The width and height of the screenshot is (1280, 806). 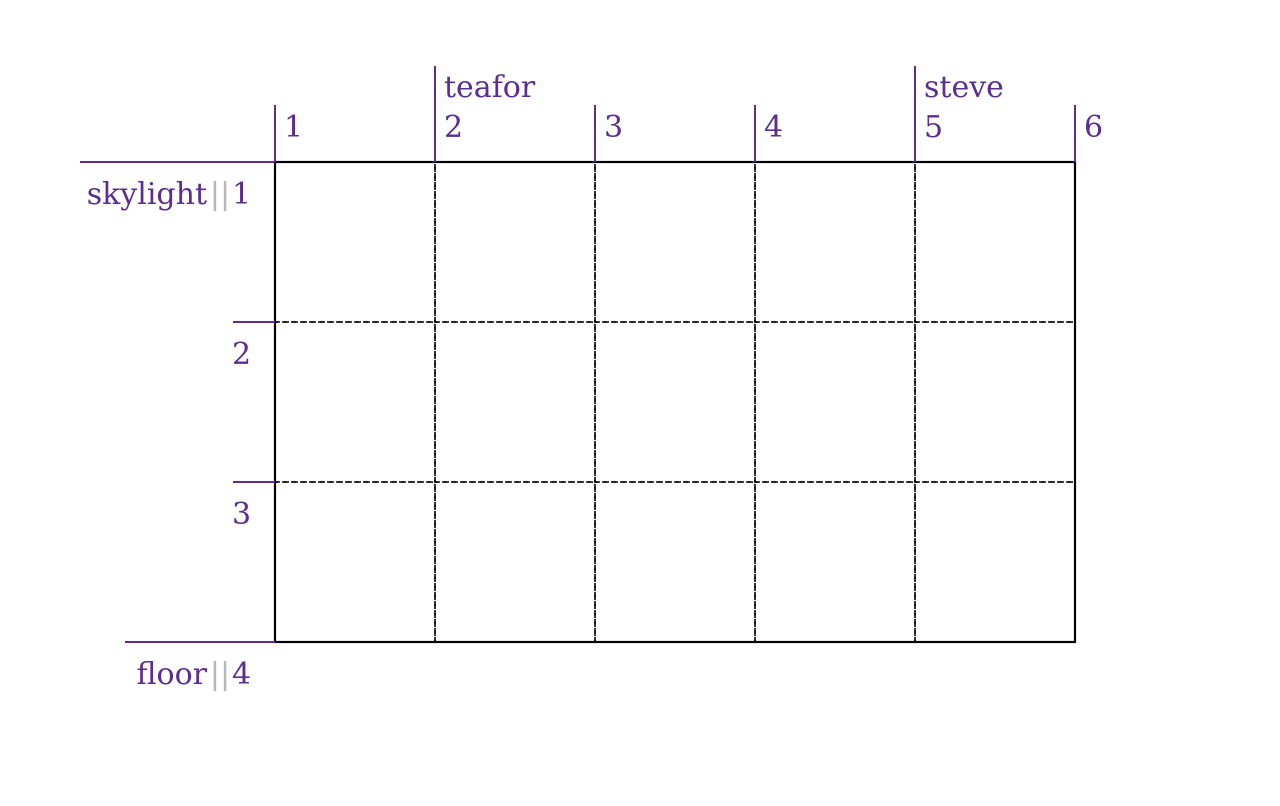 I want to click on column-line-number: 5, so click(x=933, y=127).